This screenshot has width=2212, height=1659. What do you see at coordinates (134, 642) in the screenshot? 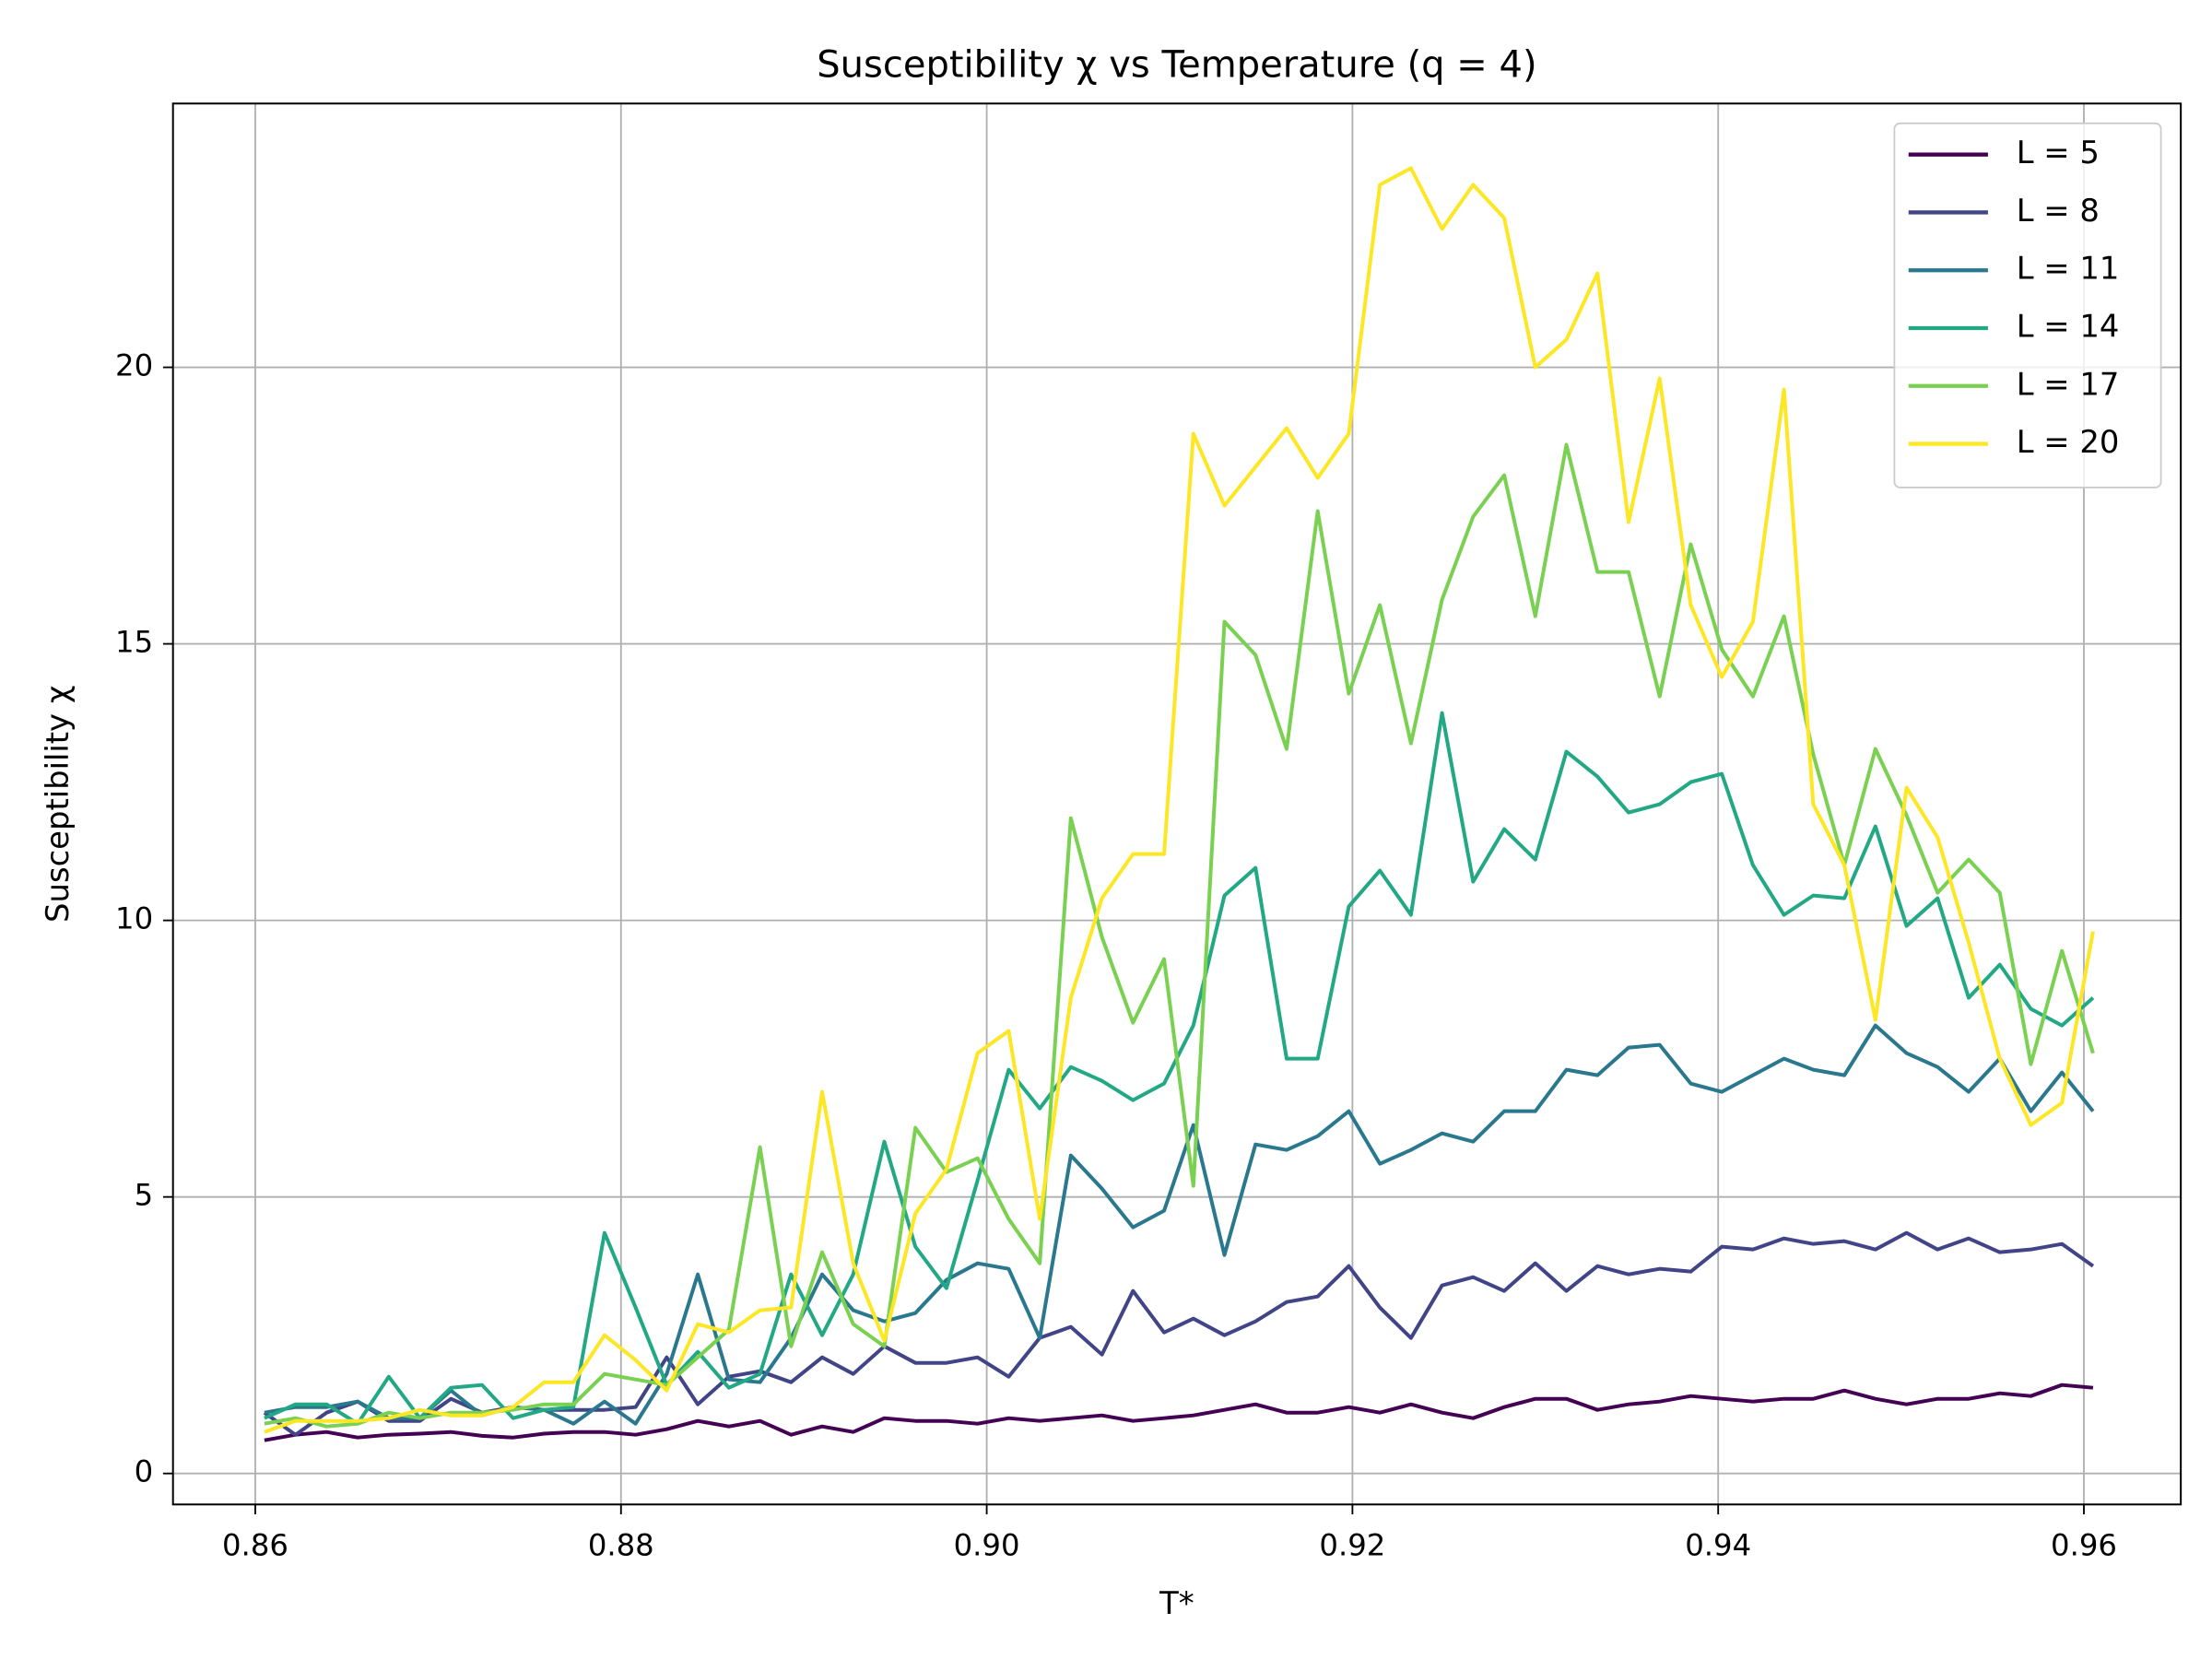
I see `y-tick-label: 15` at bounding box center [134, 642].